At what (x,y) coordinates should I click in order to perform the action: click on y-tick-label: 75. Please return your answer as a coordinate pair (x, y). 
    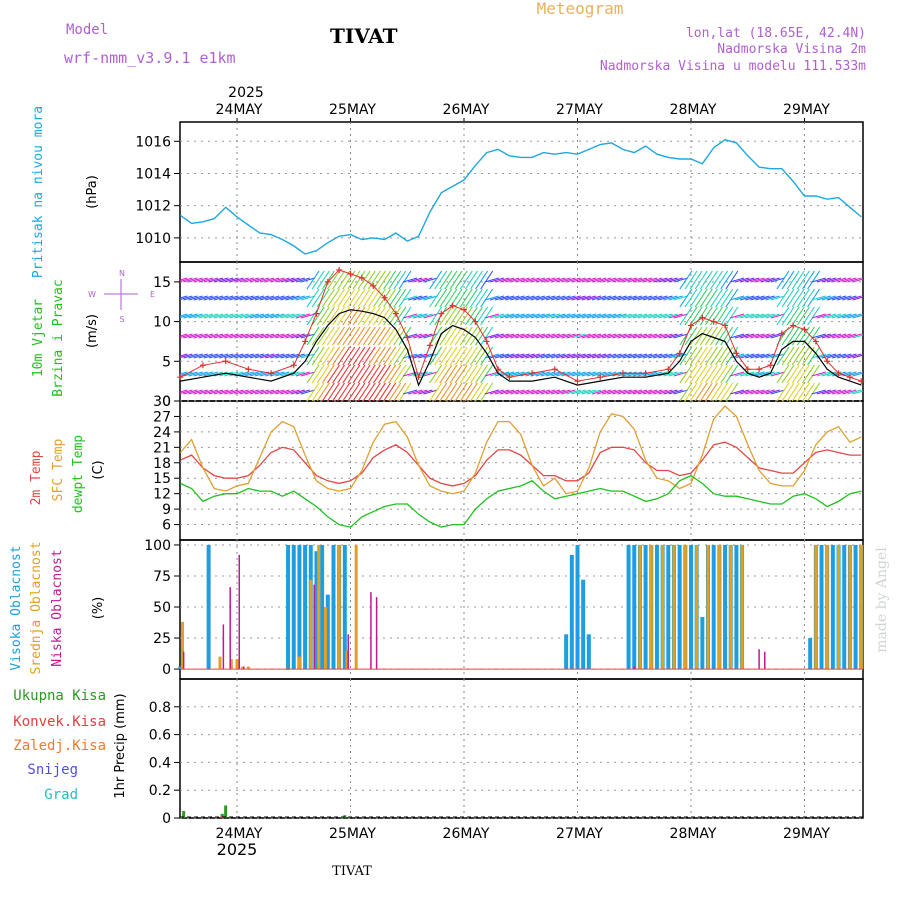
    Looking at the image, I should click on (162, 577).